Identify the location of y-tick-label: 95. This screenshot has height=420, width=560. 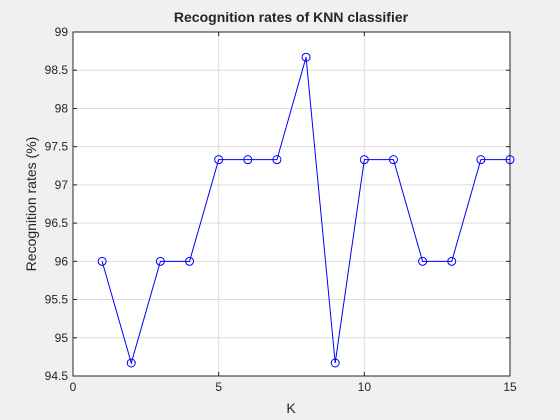
(62, 338).